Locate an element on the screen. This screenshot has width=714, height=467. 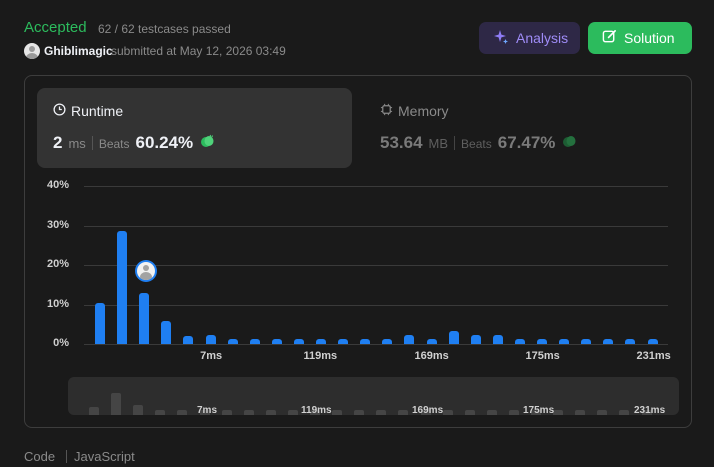
runtime-unit: ms is located at coordinates (77, 143).